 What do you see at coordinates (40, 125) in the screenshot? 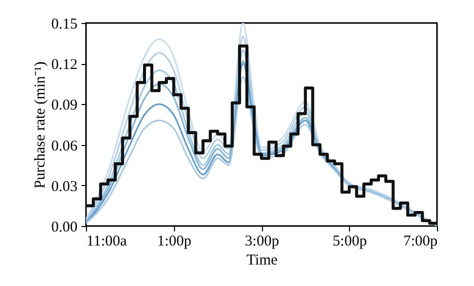
I see `y-axis-title: Purchase rate (min⁻¹)` at bounding box center [40, 125].